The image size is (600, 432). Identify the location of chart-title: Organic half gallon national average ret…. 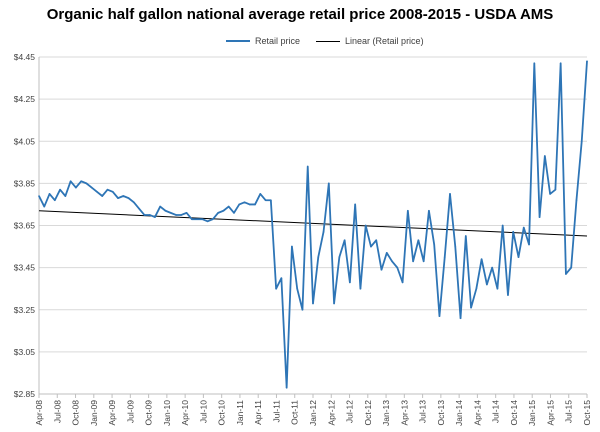
(300, 14).